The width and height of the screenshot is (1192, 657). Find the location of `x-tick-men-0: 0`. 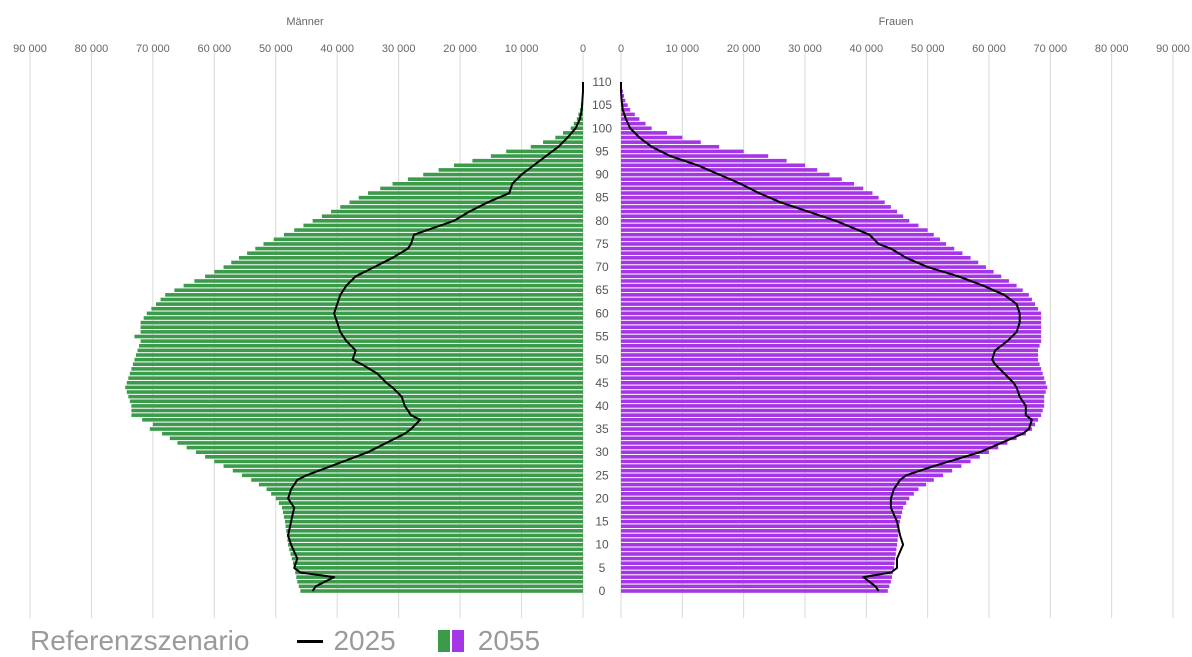

x-tick-men-0: 0 is located at coordinates (583, 49).